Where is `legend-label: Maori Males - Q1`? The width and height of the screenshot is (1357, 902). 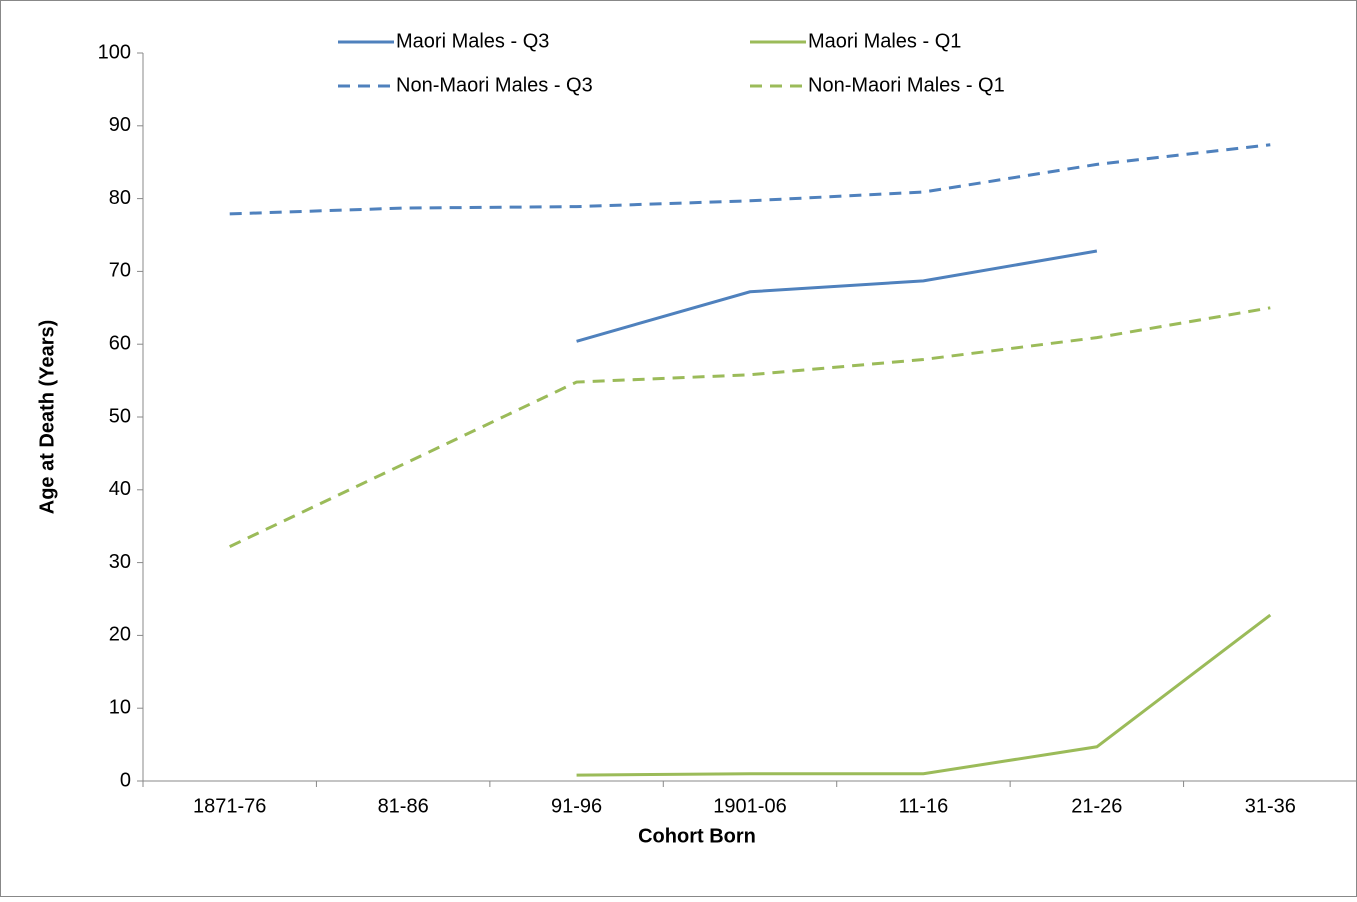
legend-label: Maori Males - Q1 is located at coordinates (884, 41).